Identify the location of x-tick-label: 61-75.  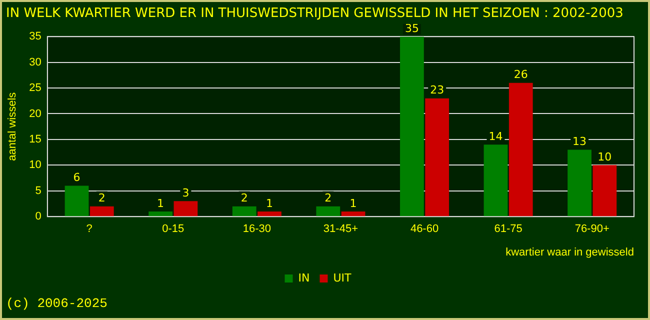
(508, 229).